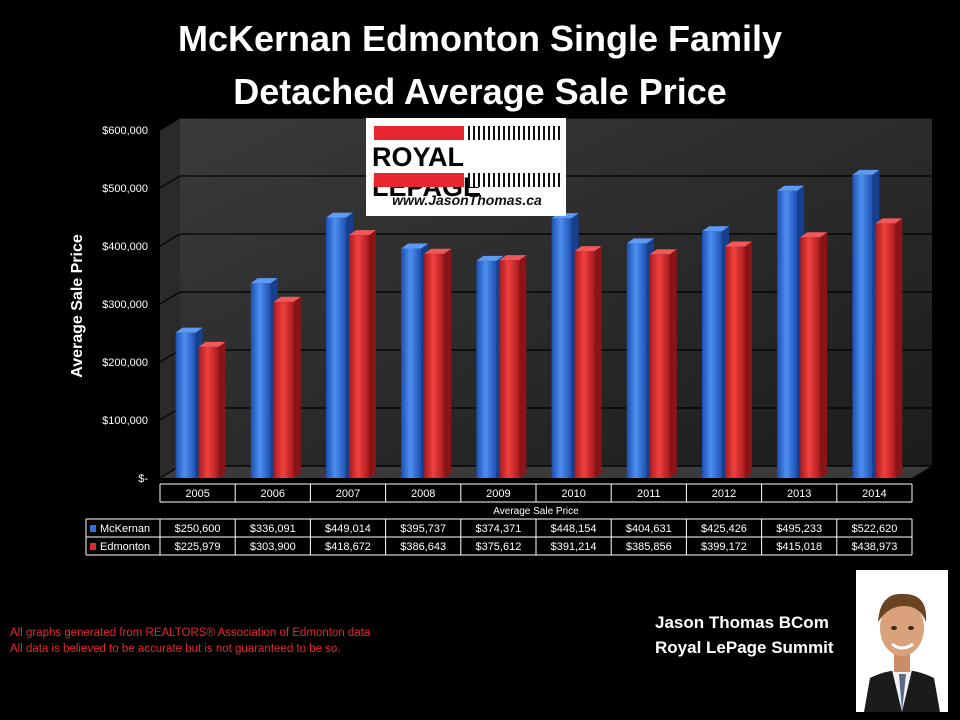 The height and width of the screenshot is (720, 960). I want to click on x-tick-label: 2009, so click(498, 494).